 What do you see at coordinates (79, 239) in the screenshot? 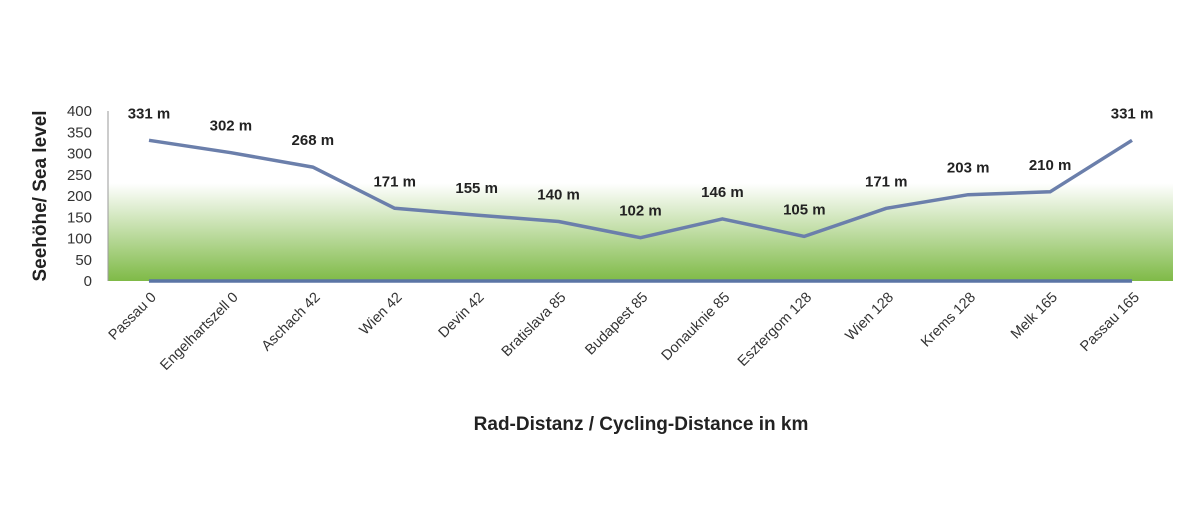
I see `y-tick-label: 100` at bounding box center [79, 239].